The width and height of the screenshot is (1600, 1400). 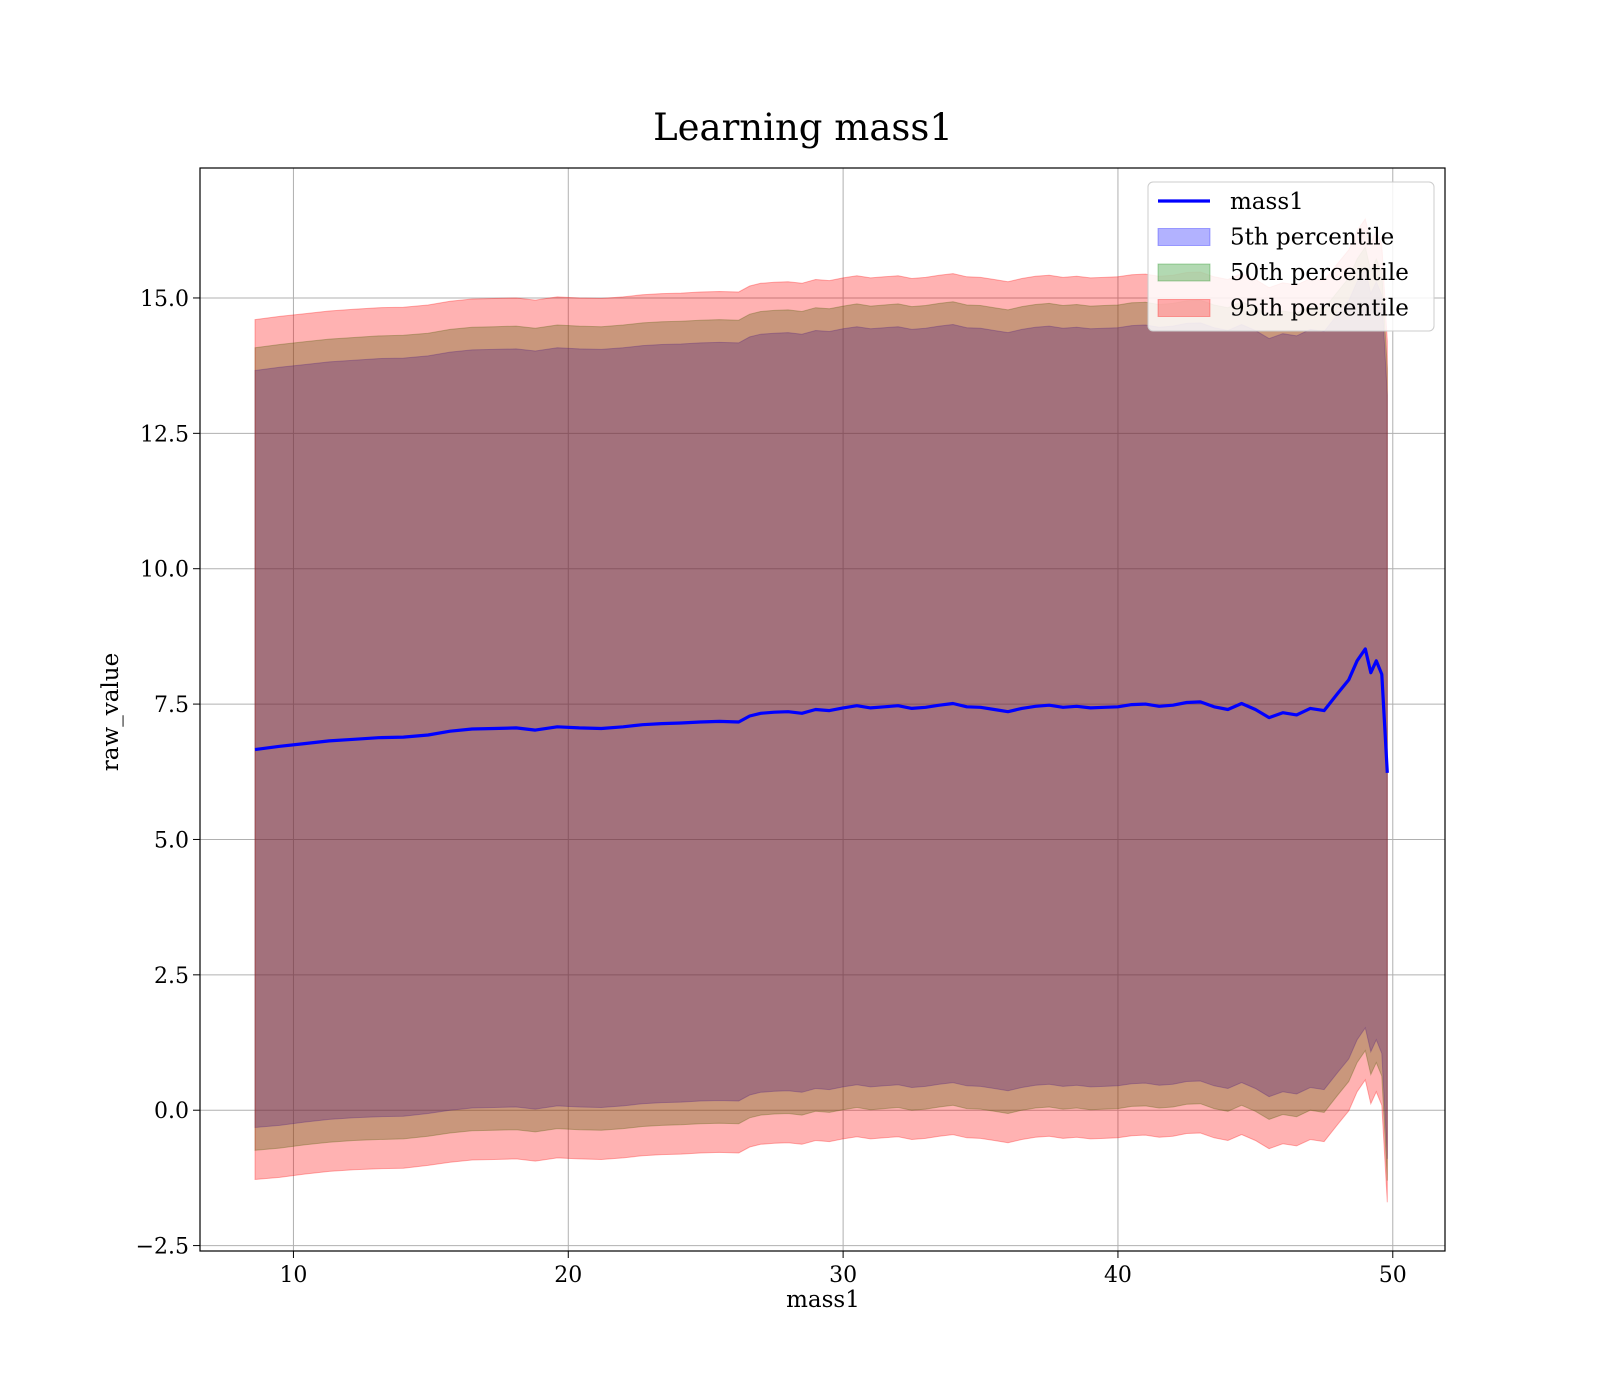 I want to click on x-axis: 10 20 30 40 50, so click(x=843, y=1269).